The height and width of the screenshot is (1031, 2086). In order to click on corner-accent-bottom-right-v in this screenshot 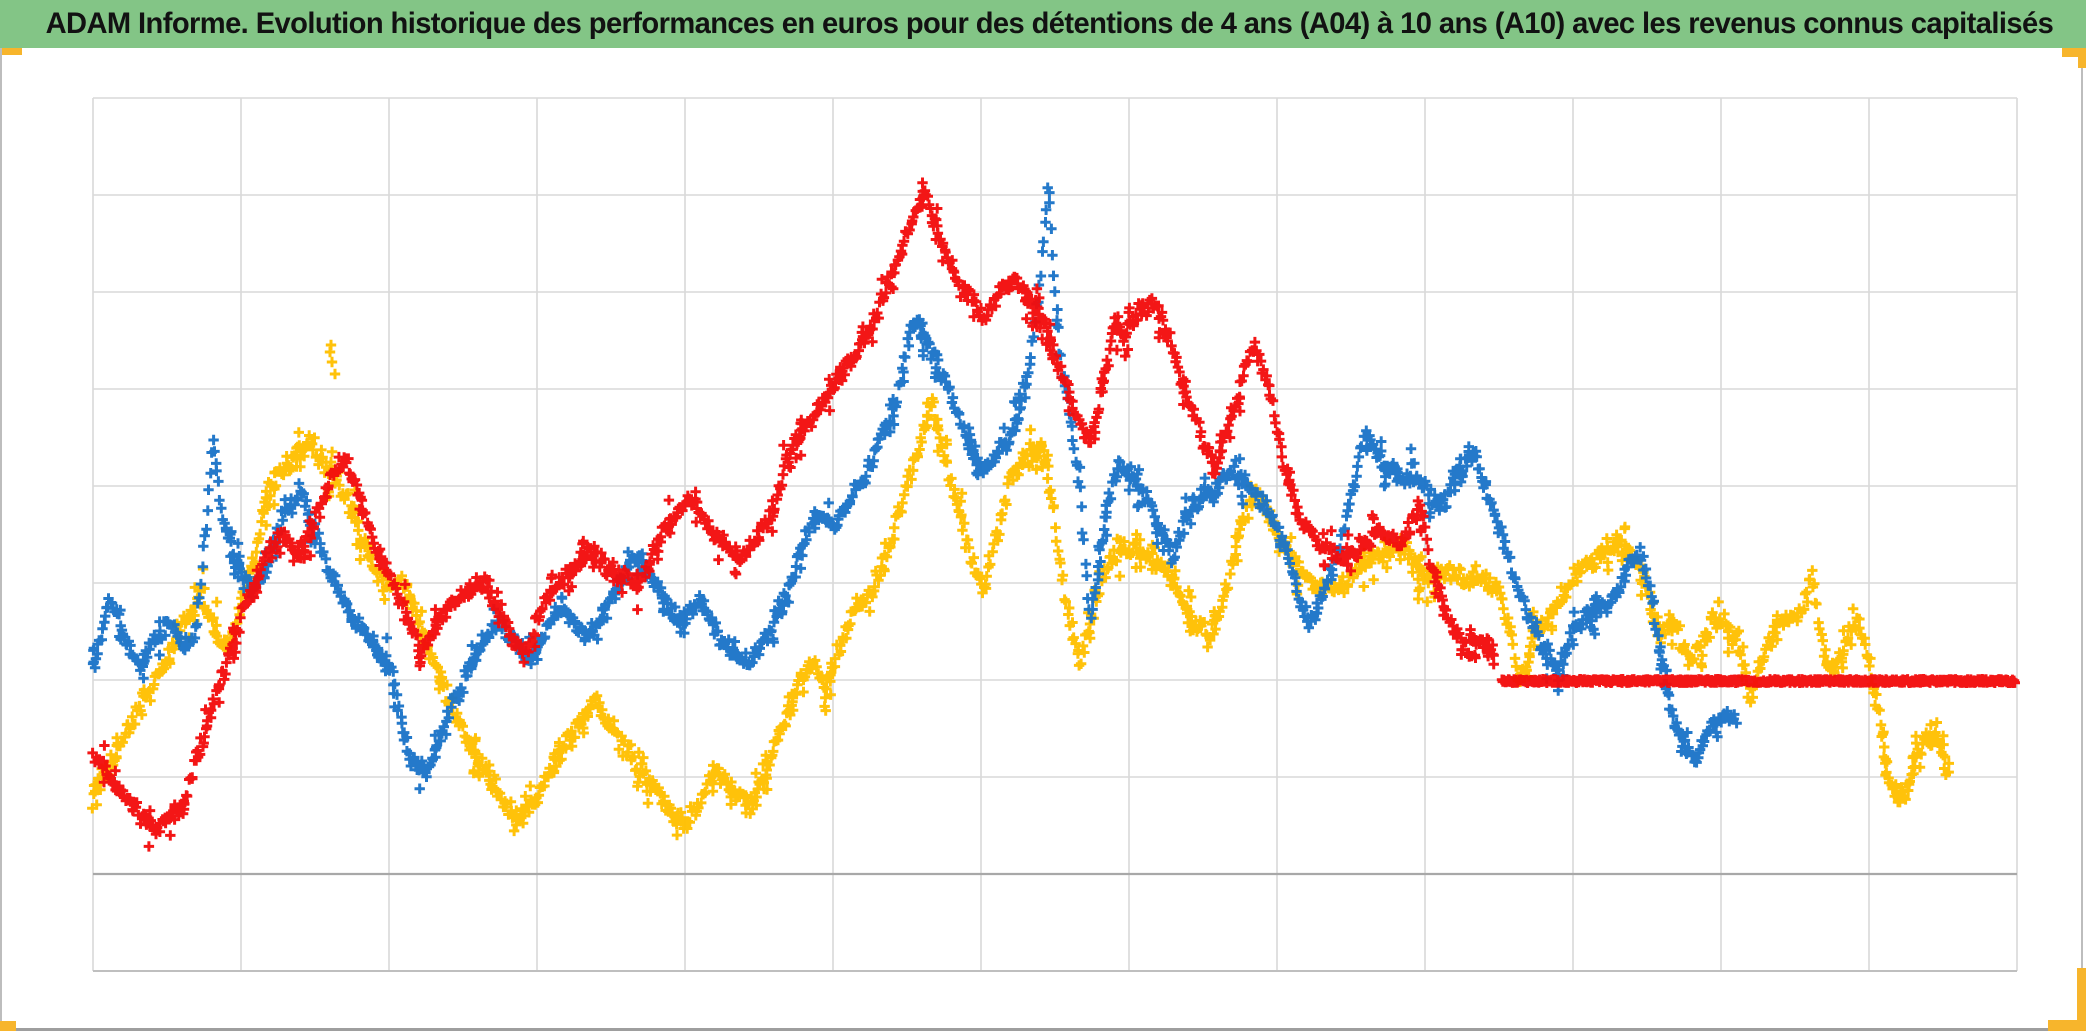, I will do `click(2081, 999)`.